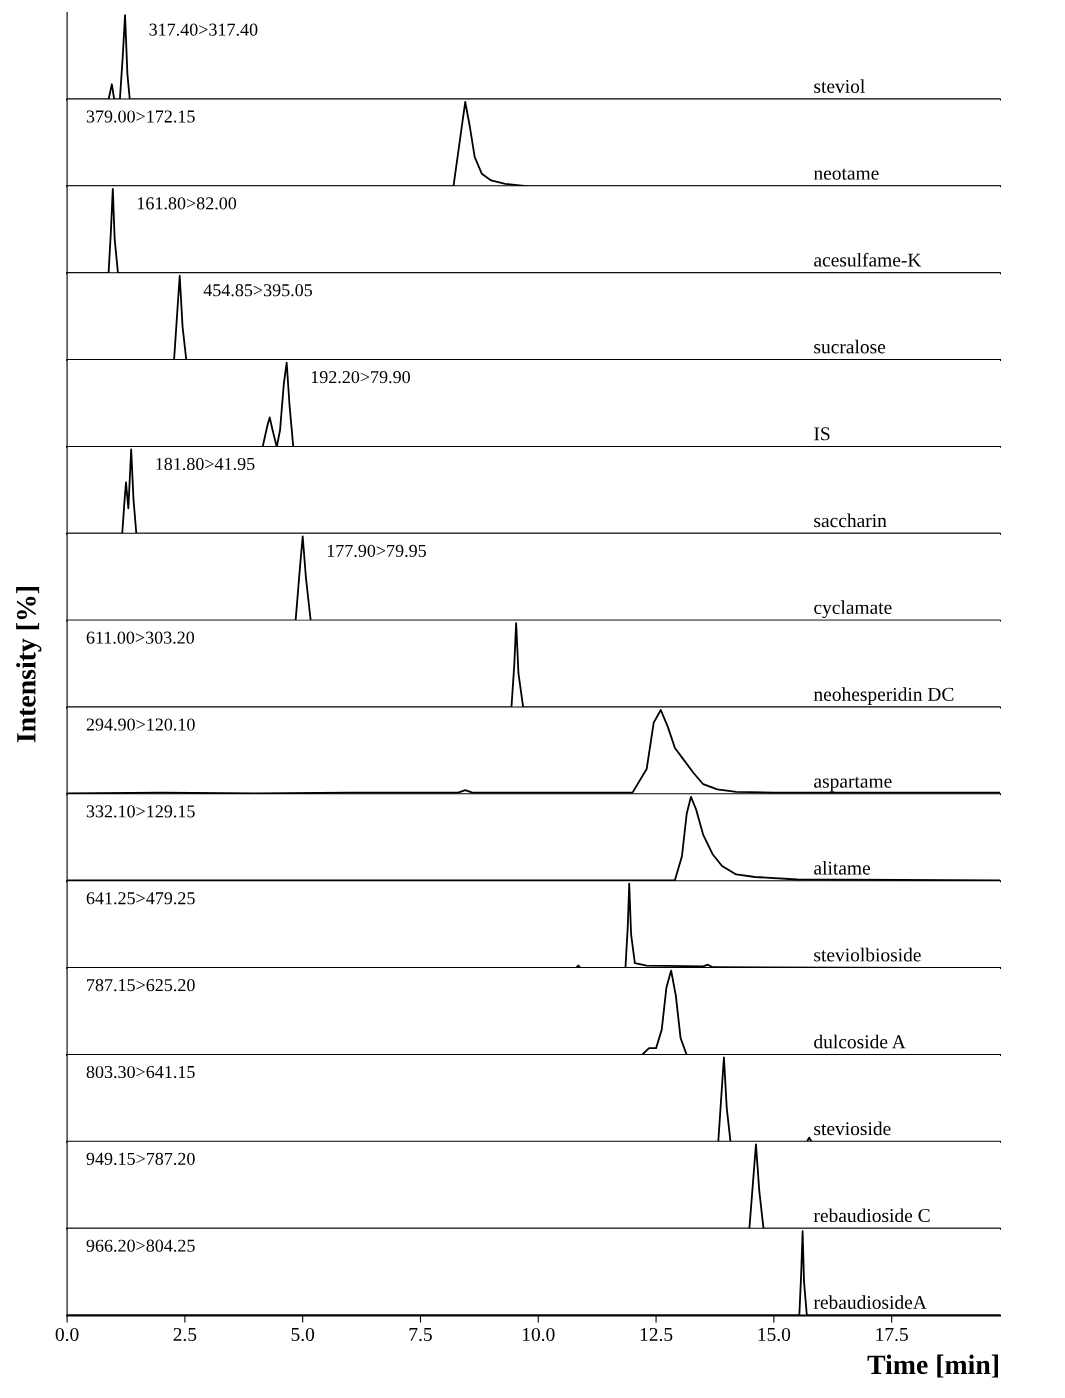 The image size is (1065, 1398). What do you see at coordinates (853, 609) in the screenshot?
I see `annotation: cyclamate` at bounding box center [853, 609].